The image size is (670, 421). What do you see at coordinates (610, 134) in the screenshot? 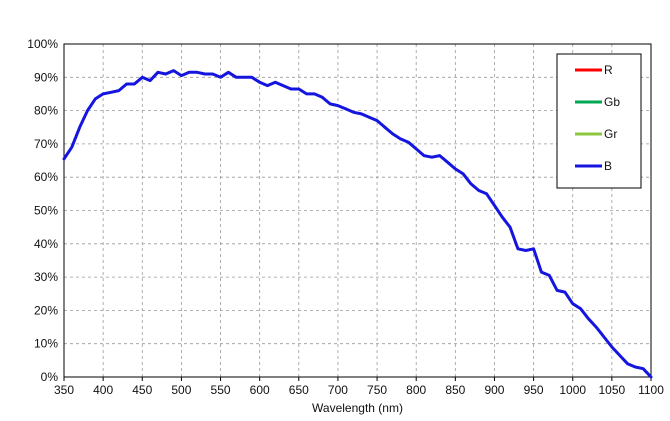
I see `legend-label-gr: Gr` at bounding box center [610, 134].